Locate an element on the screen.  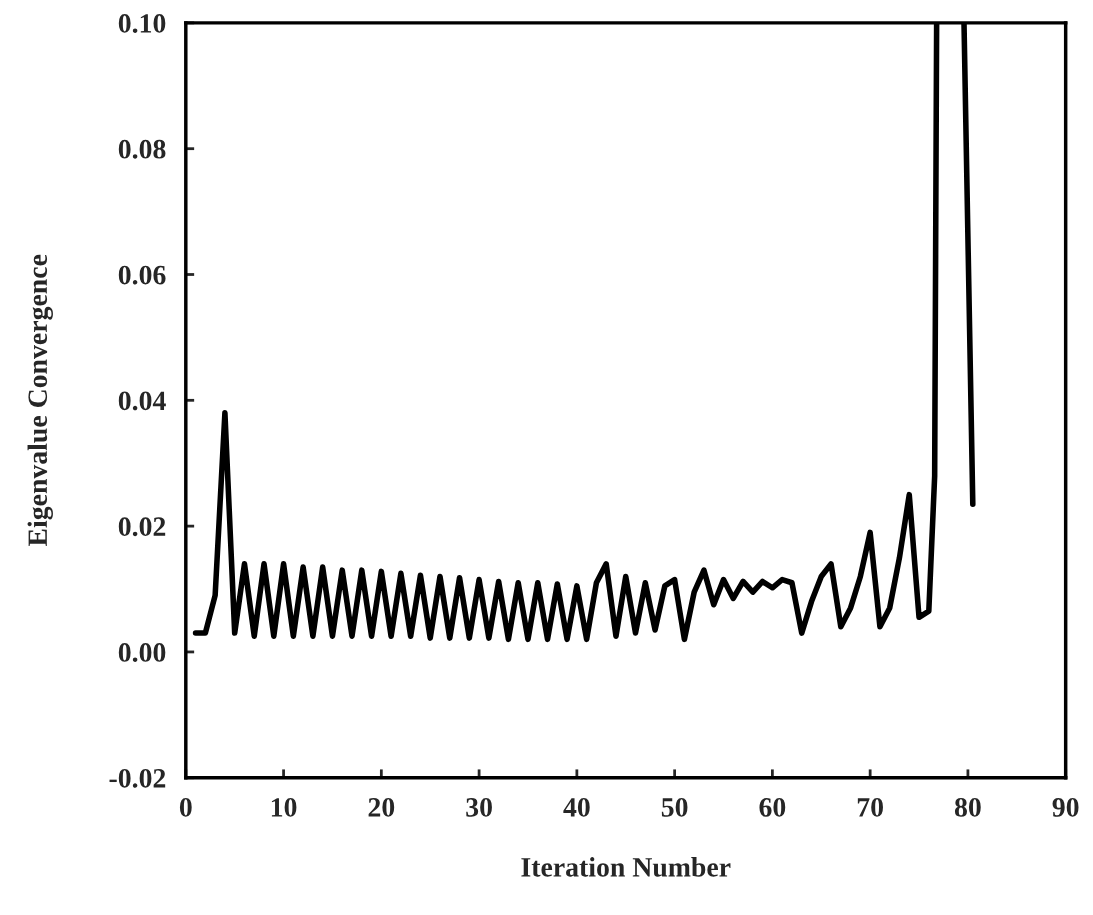
x-tick-label: 20 is located at coordinates (381, 807).